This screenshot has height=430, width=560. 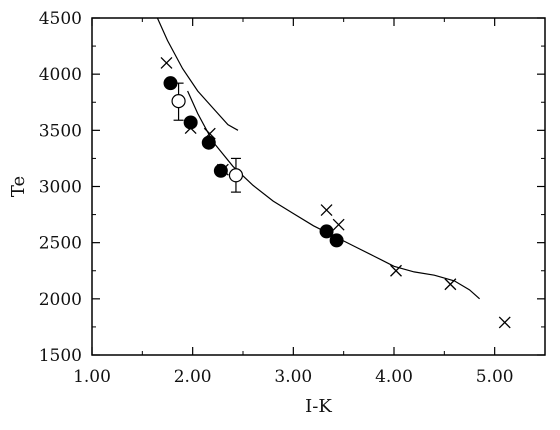 What do you see at coordinates (92, 377) in the screenshot?
I see `x-tick-label: 1.00` at bounding box center [92, 377].